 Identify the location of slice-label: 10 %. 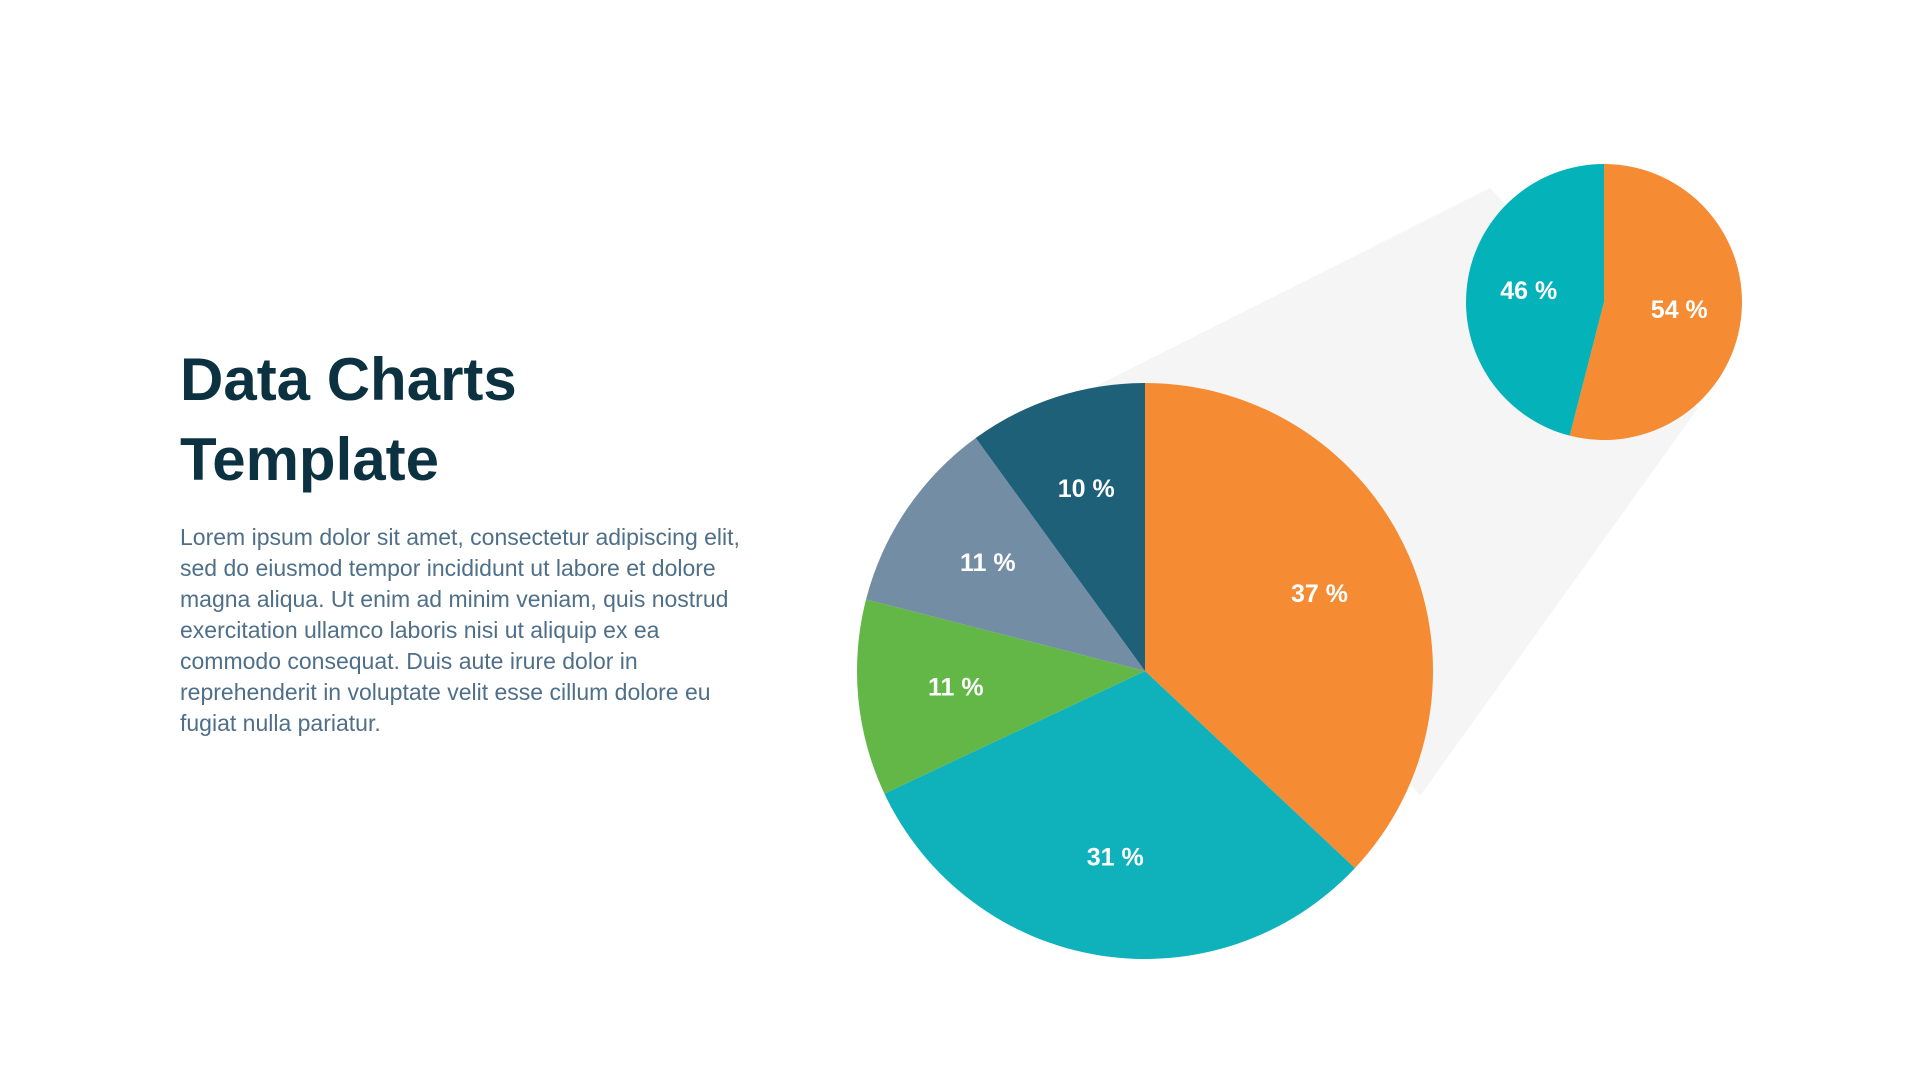
(1086, 489).